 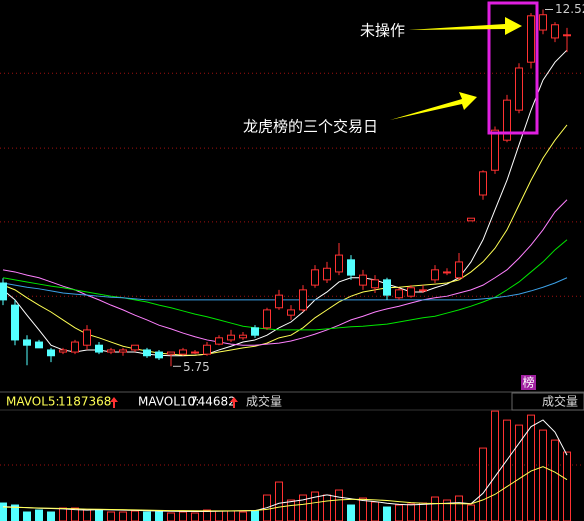 I want to click on annotation: 未操作, so click(x=382, y=31).